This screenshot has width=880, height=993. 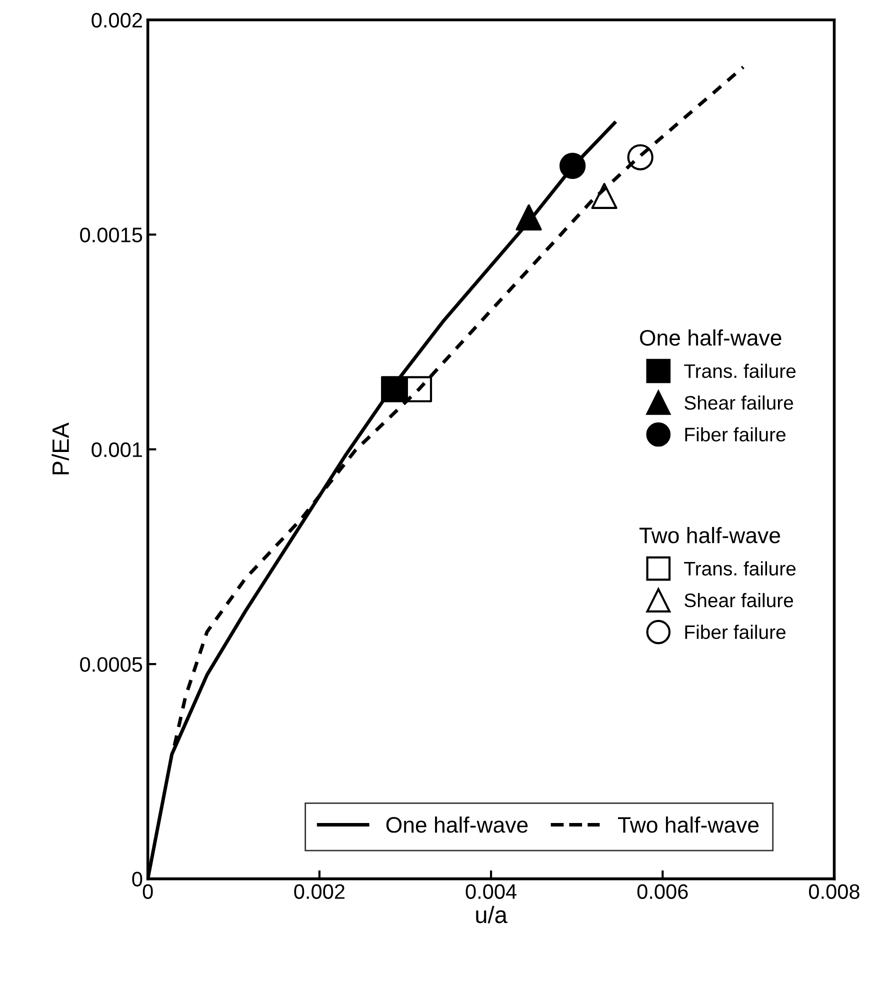 What do you see at coordinates (492, 915) in the screenshot?
I see `x-axis-title: u/a` at bounding box center [492, 915].